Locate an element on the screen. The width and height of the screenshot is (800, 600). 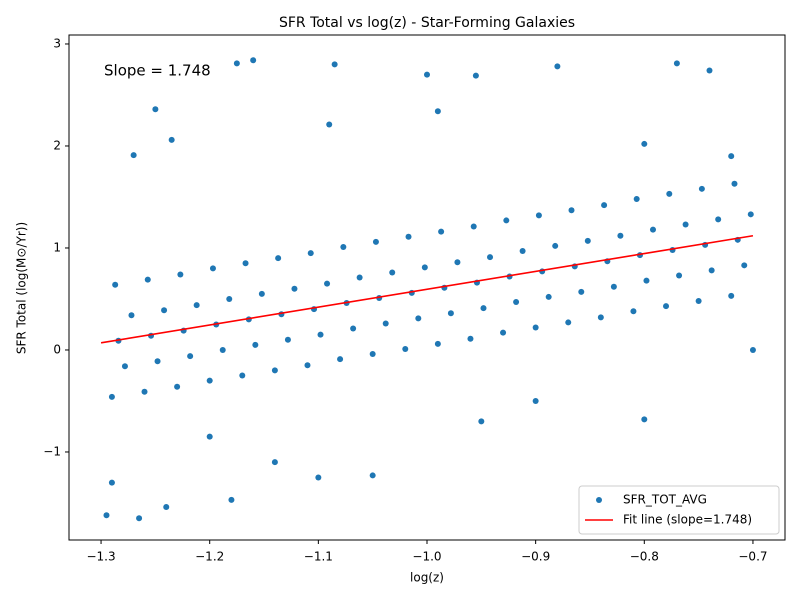
y-tick-label: 3 is located at coordinates (57, 43).